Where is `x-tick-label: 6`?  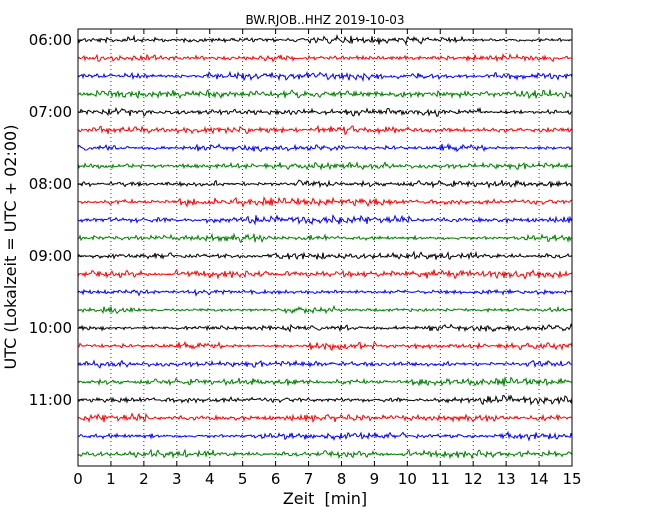
x-tick-label: 6 is located at coordinates (276, 479).